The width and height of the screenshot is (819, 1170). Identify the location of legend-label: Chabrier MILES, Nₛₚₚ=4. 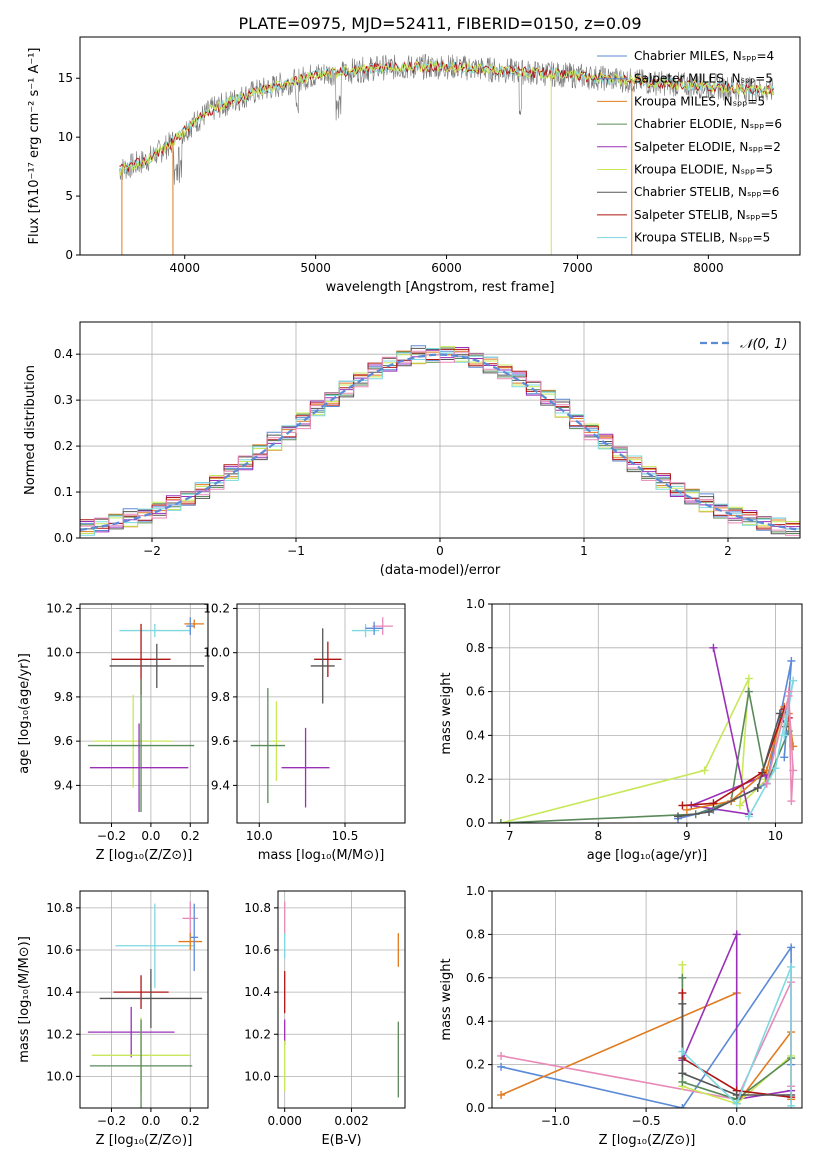
(704, 56).